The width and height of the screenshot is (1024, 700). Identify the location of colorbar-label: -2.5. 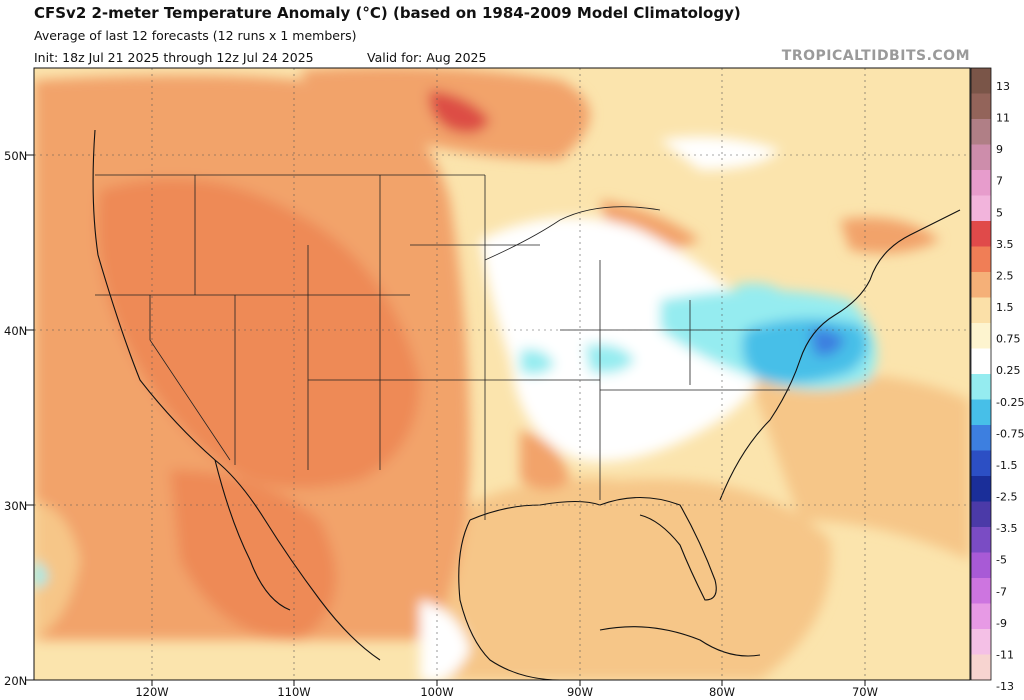
(1006, 497).